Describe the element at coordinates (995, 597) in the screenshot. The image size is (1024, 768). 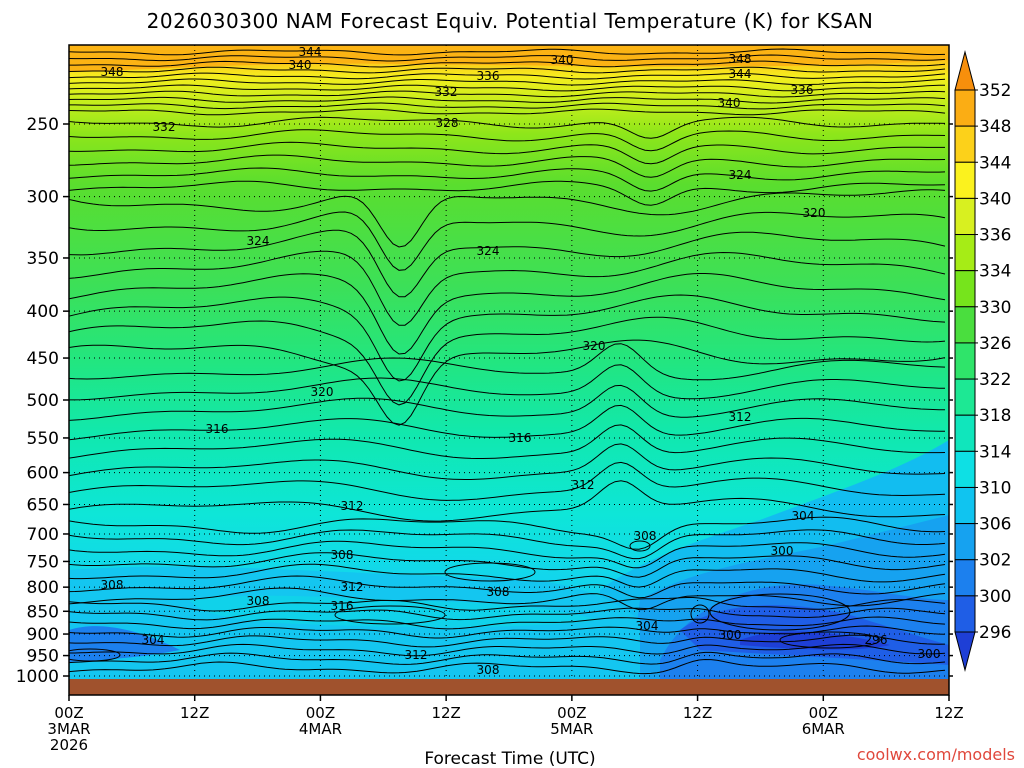
I see `colorbar-label: 300` at that location.